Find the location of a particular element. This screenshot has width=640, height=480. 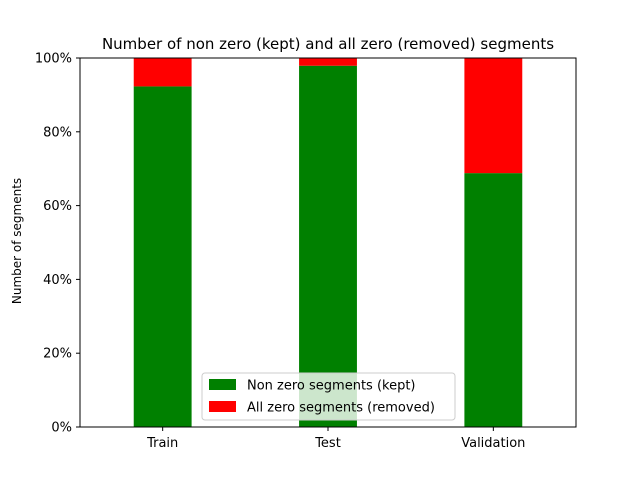

y-tick-label: 80% is located at coordinates (57, 132).